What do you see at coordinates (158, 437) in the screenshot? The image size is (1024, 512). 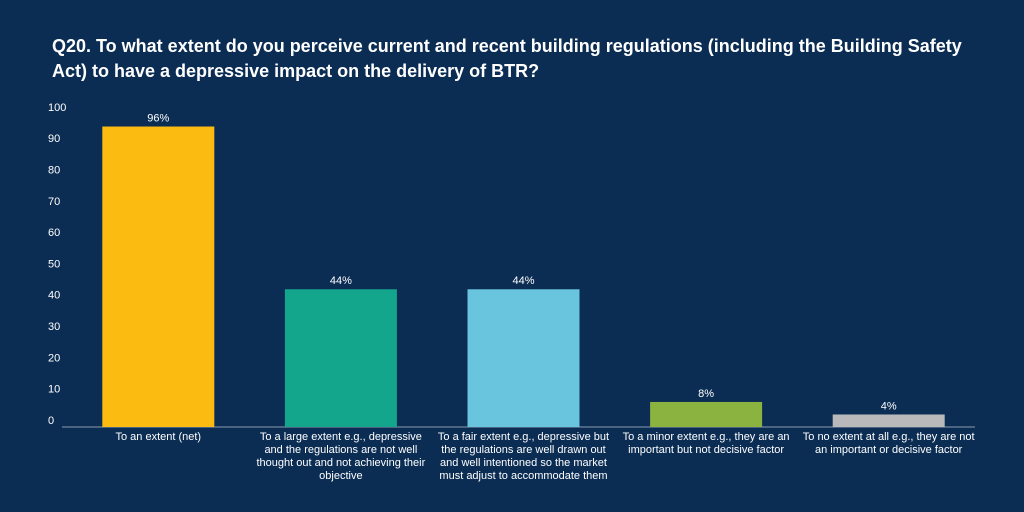 I see `x-tick-label: To an extent (net)` at bounding box center [158, 437].